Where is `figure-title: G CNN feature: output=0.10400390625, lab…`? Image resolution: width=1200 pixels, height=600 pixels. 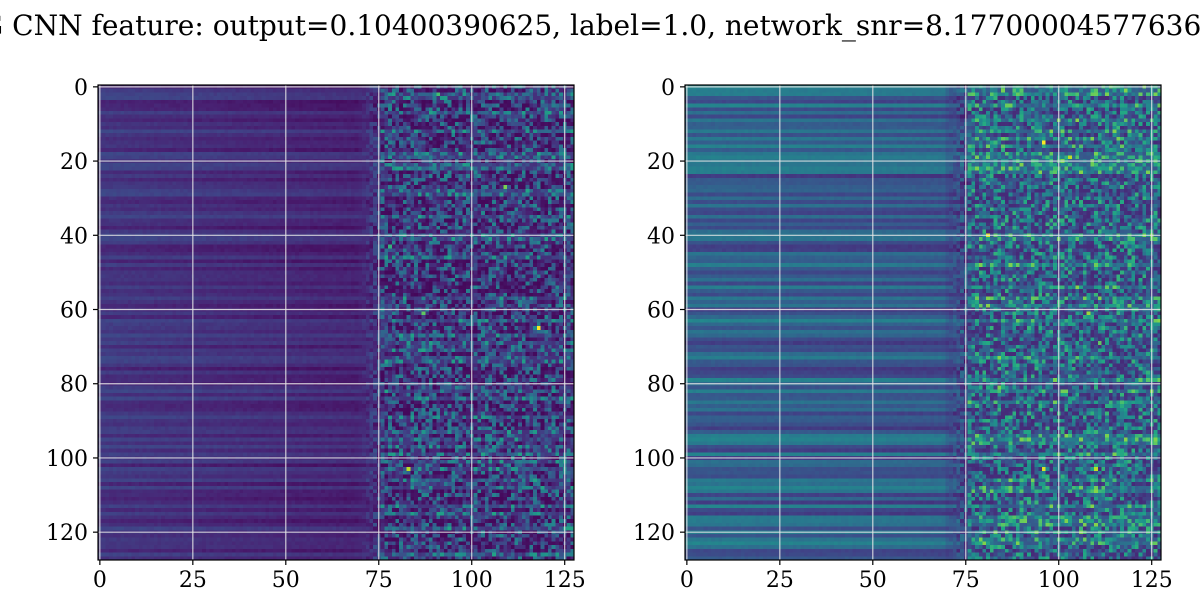 figure-title: G CNN feature: output=0.10400390625, lab… is located at coordinates (600, 25).